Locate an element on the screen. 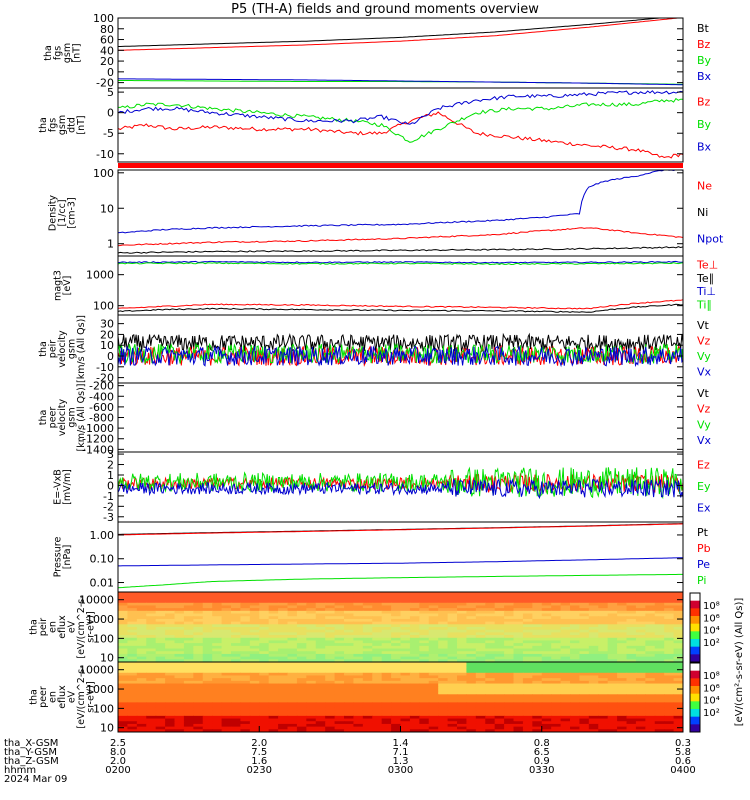  x-tick-label-y: 6.5 is located at coordinates (542, 752).